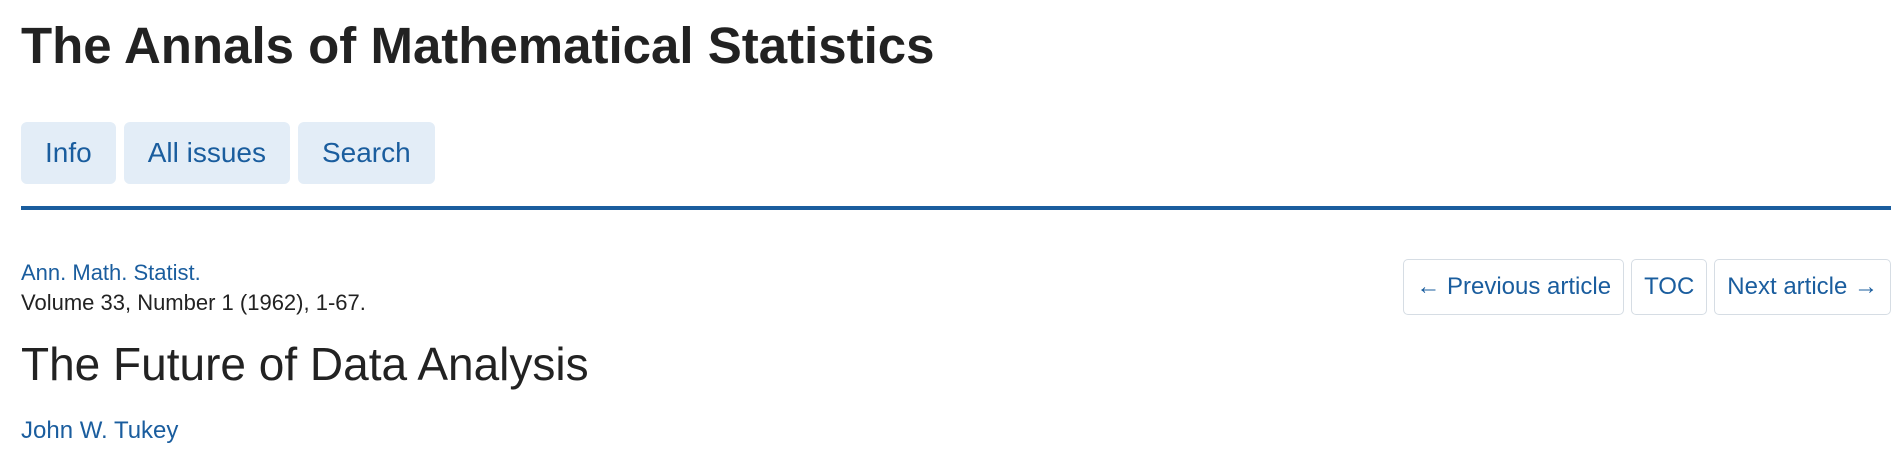  I want to click on journal-abbrev-link: Ann. Math. Statist., so click(111, 272).